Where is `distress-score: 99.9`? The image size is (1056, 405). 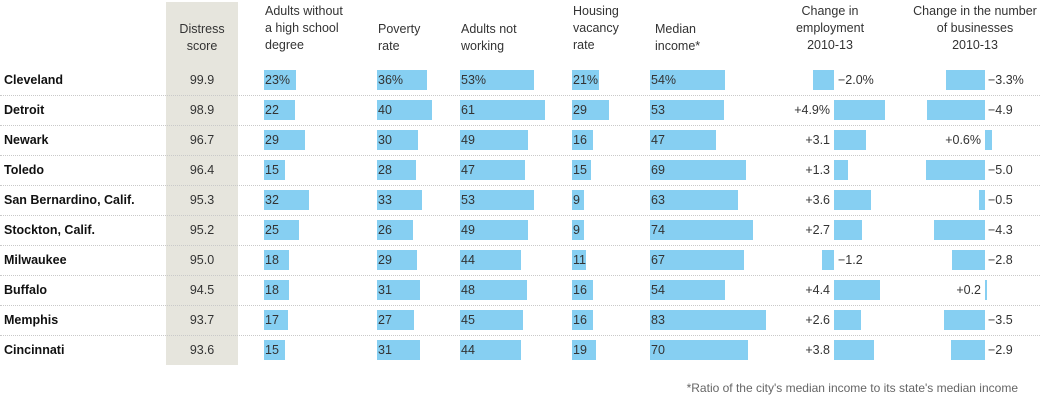 distress-score: 99.9 is located at coordinates (202, 80).